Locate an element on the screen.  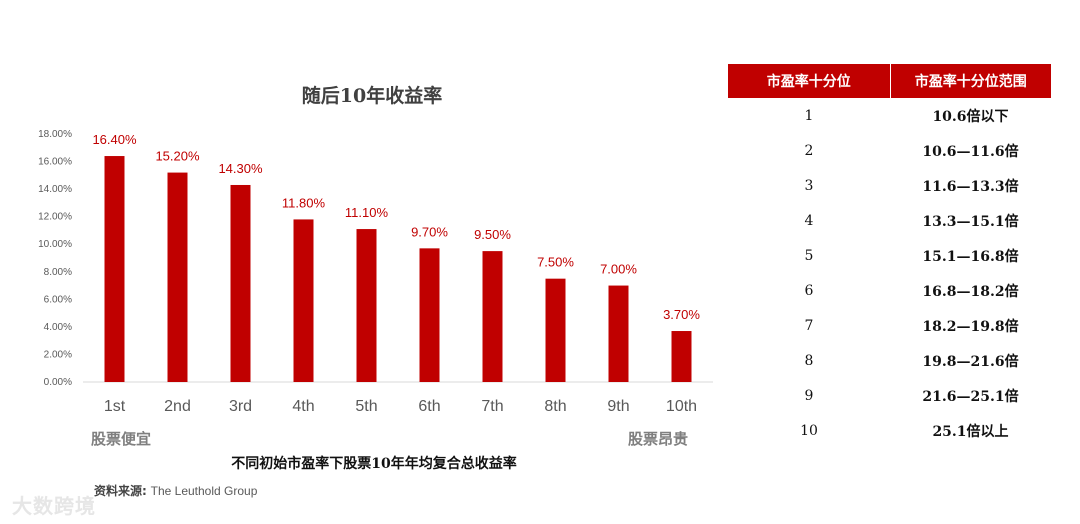
decile-cell: 2 is located at coordinates (809, 150).